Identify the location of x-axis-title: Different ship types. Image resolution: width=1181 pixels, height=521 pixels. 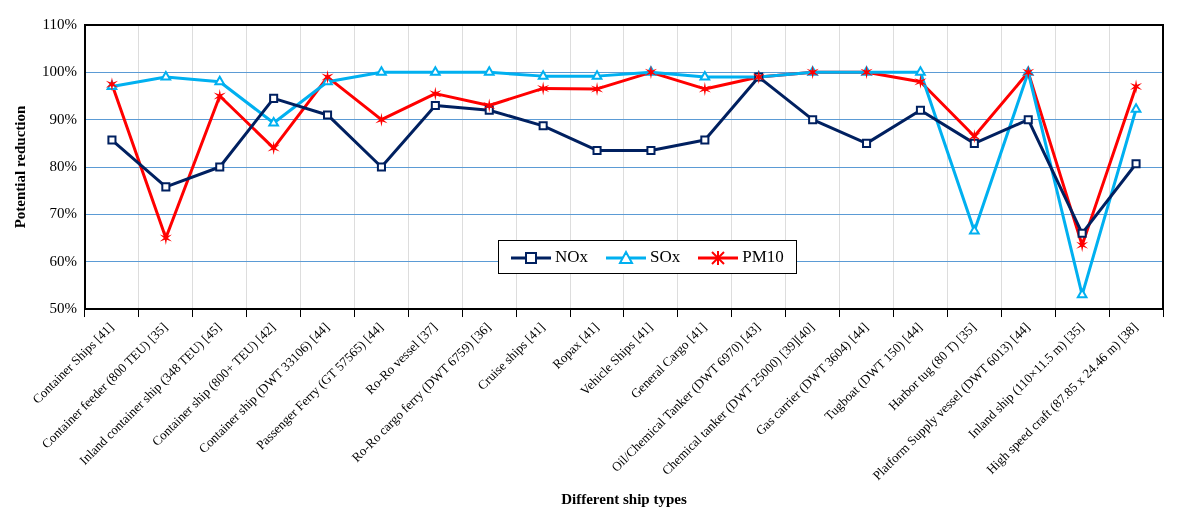
(624, 498).